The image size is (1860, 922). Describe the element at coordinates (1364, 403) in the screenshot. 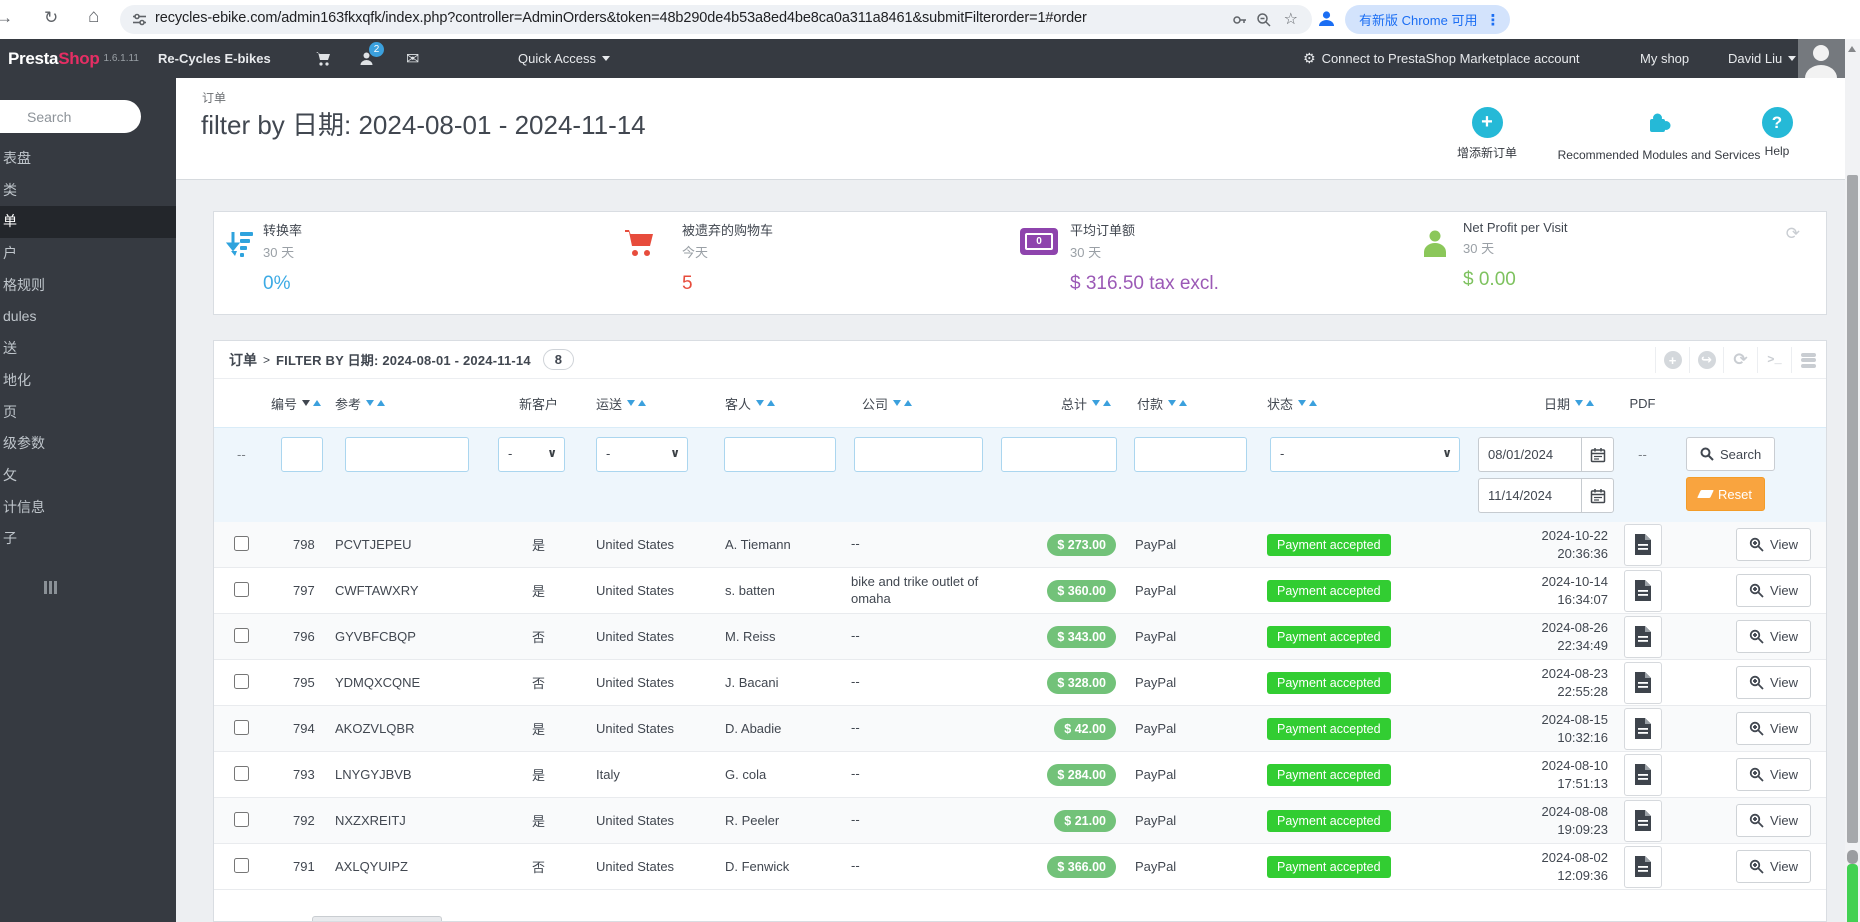

I see `column-header-status: 状态` at that location.